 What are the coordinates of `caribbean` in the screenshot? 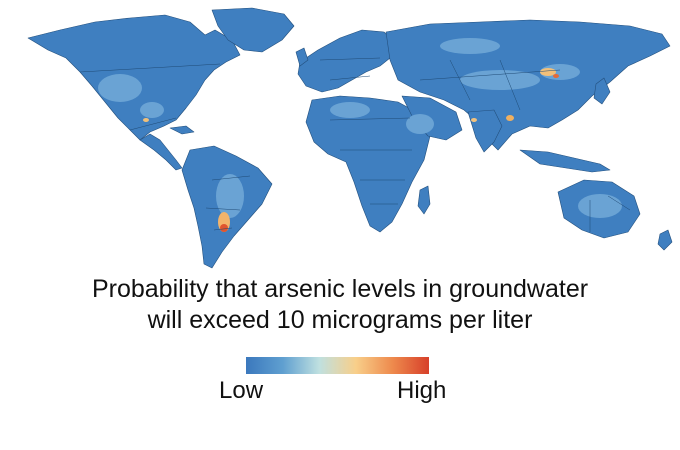 It's located at (182, 130).